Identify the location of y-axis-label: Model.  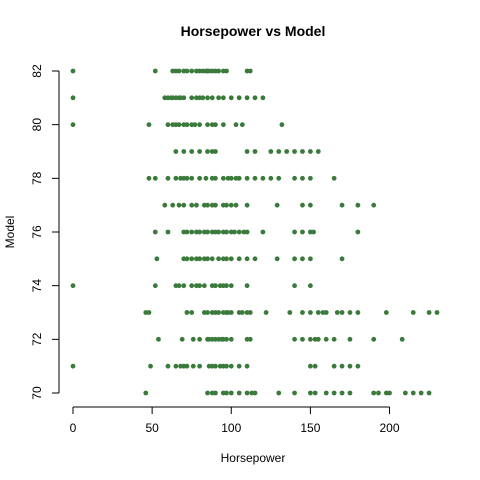
(10, 232).